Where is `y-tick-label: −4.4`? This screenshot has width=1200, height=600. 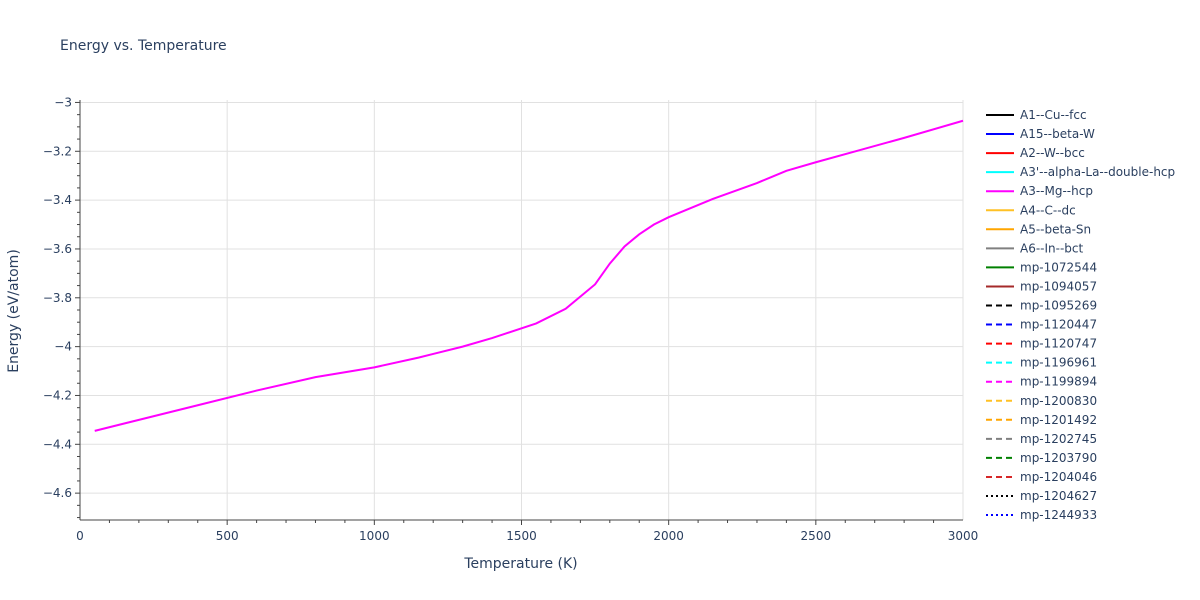 y-tick-label: −4.4 is located at coordinates (57, 444).